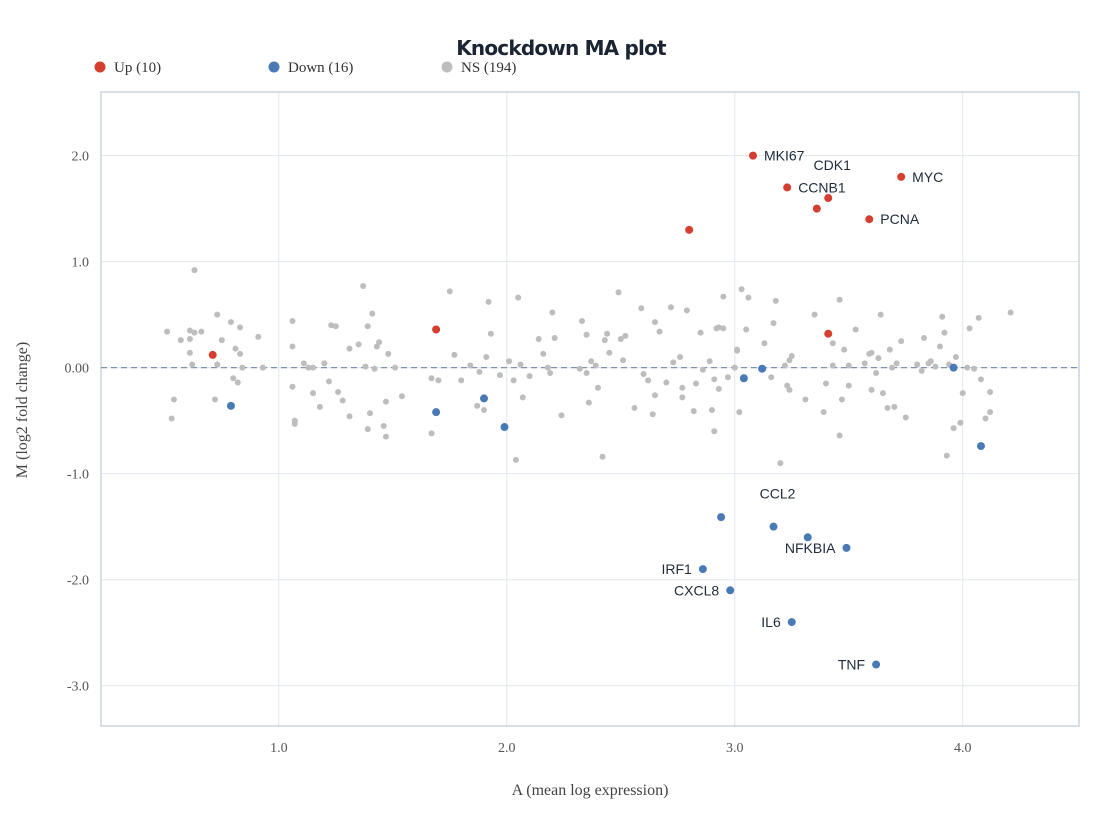 Image resolution: width=1120 pixels, height=840 pixels. Describe the element at coordinates (791, 622) in the screenshot. I see `down-point-il6` at that location.